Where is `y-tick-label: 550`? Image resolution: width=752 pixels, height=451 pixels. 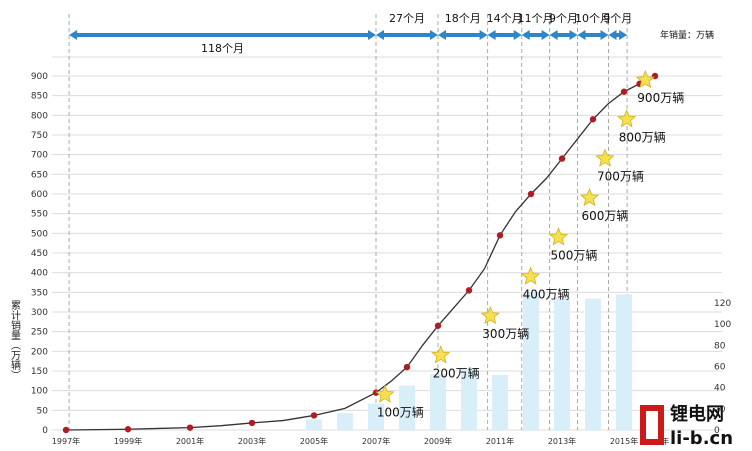
y-tick-label: 550 is located at coordinates (39, 215).